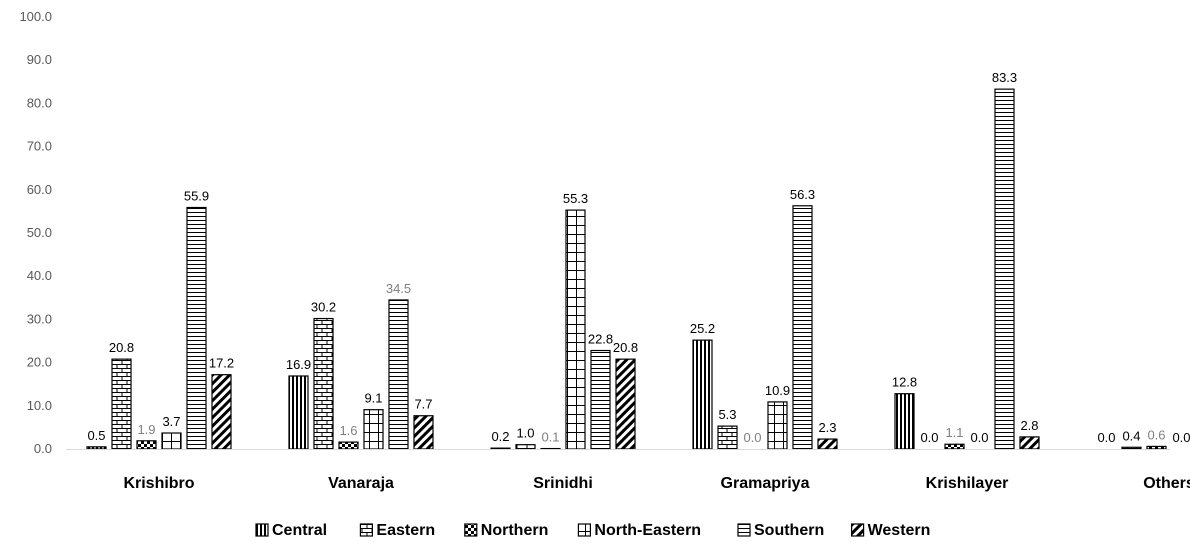  I want to click on bar-north-eastern-krishibro, so click(171, 441).